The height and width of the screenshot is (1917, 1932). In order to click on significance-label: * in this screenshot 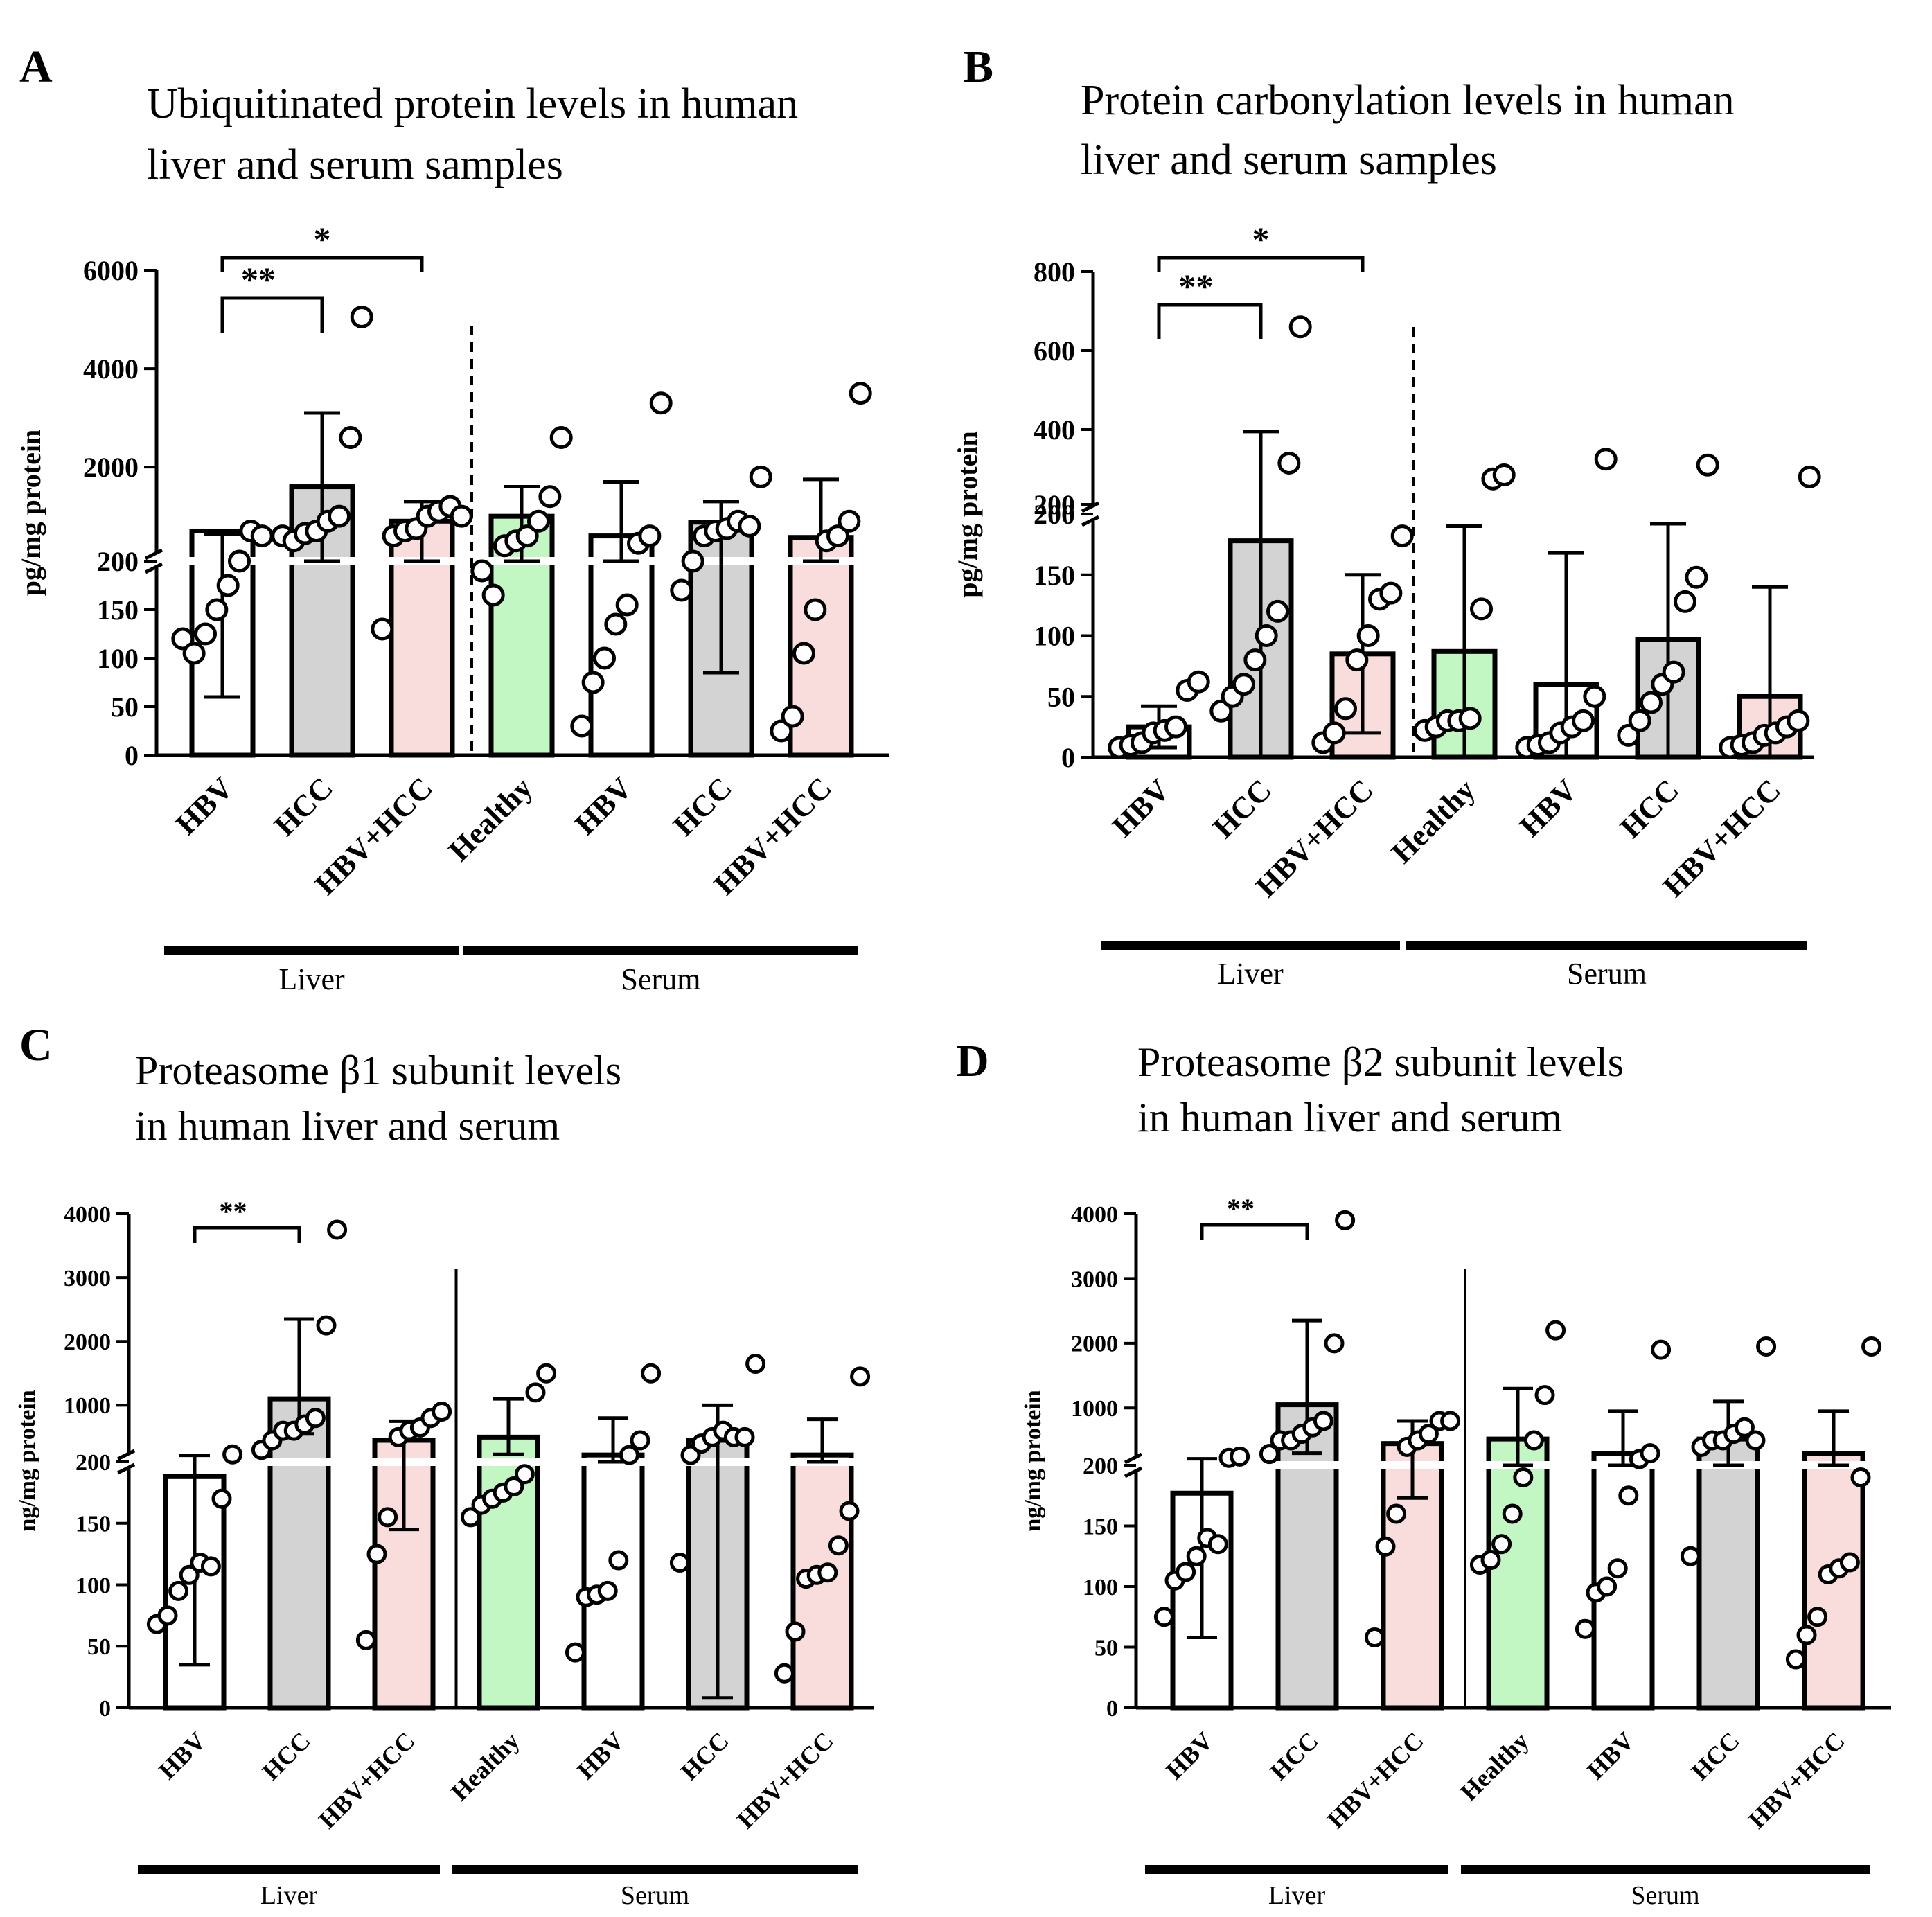, I will do `click(1261, 239)`.